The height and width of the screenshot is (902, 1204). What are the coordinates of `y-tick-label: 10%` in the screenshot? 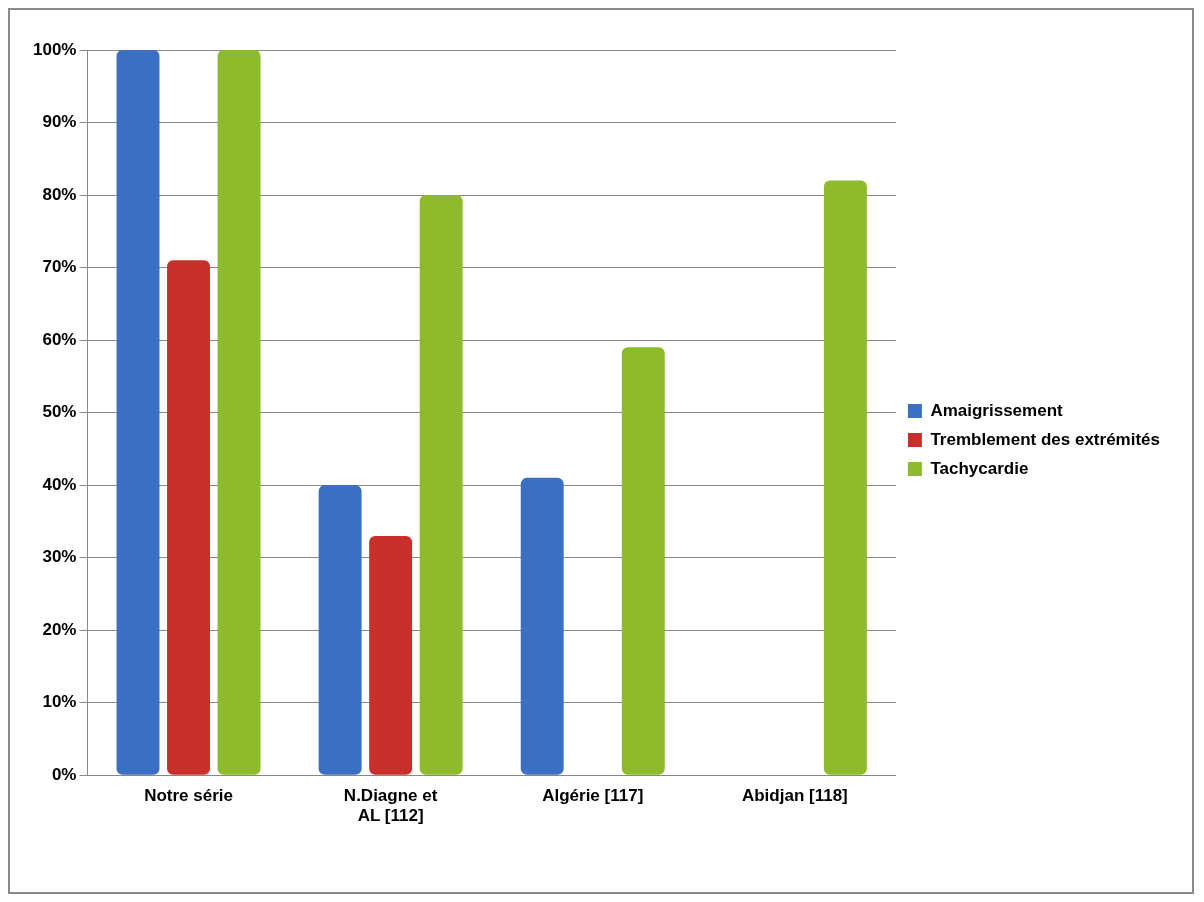 It's located at (59, 702).